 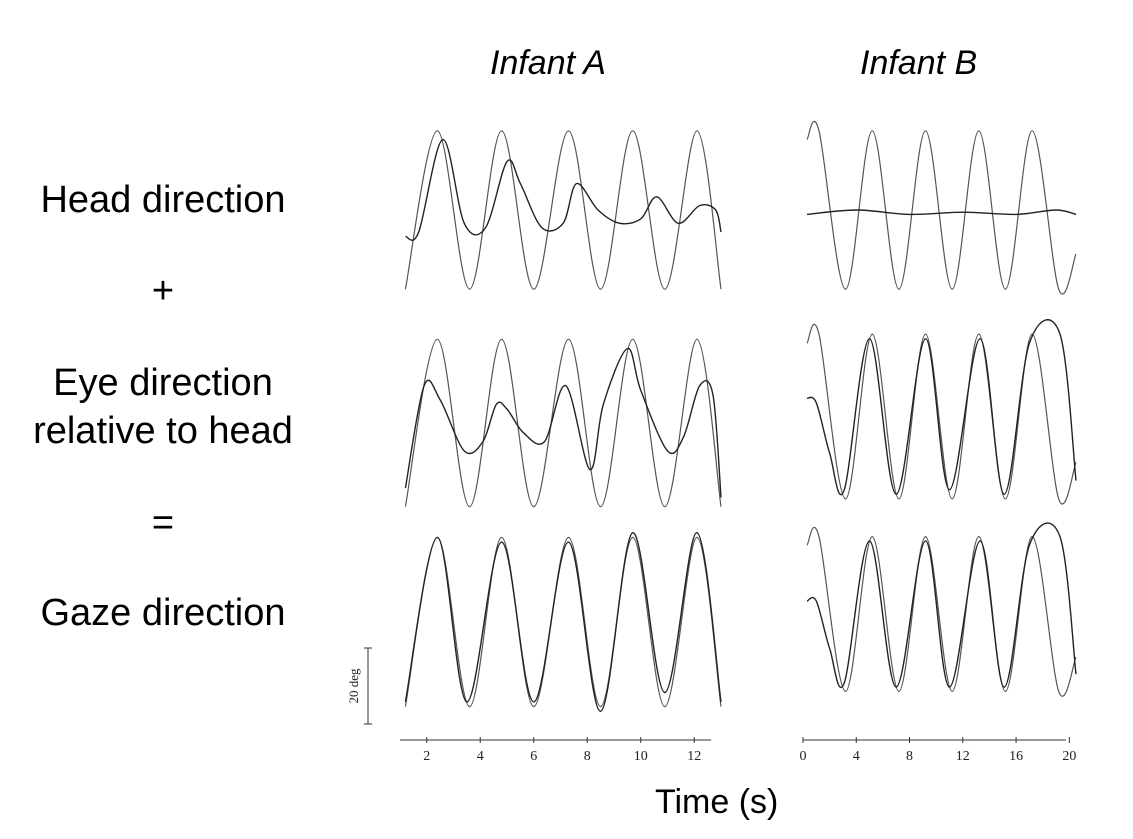 What do you see at coordinates (941, 407) in the screenshot?
I see `panel-b-row-2-measured-line` at bounding box center [941, 407].